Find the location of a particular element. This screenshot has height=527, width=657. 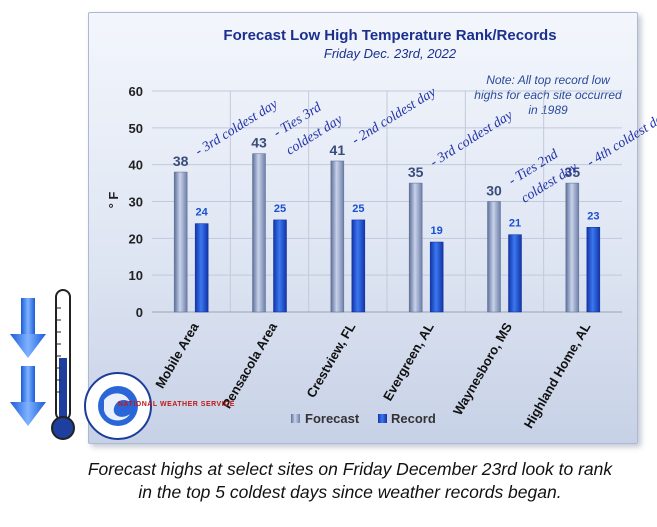

note-line: highs for each site occurred is located at coordinates (548, 95).